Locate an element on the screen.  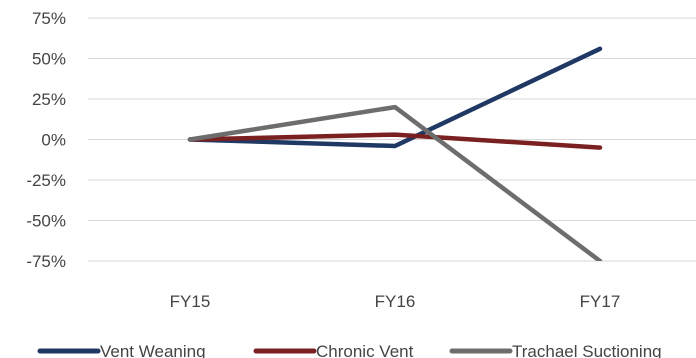
x-axis-tick-labels: FY15 FY16 FY17 is located at coordinates (395, 301).